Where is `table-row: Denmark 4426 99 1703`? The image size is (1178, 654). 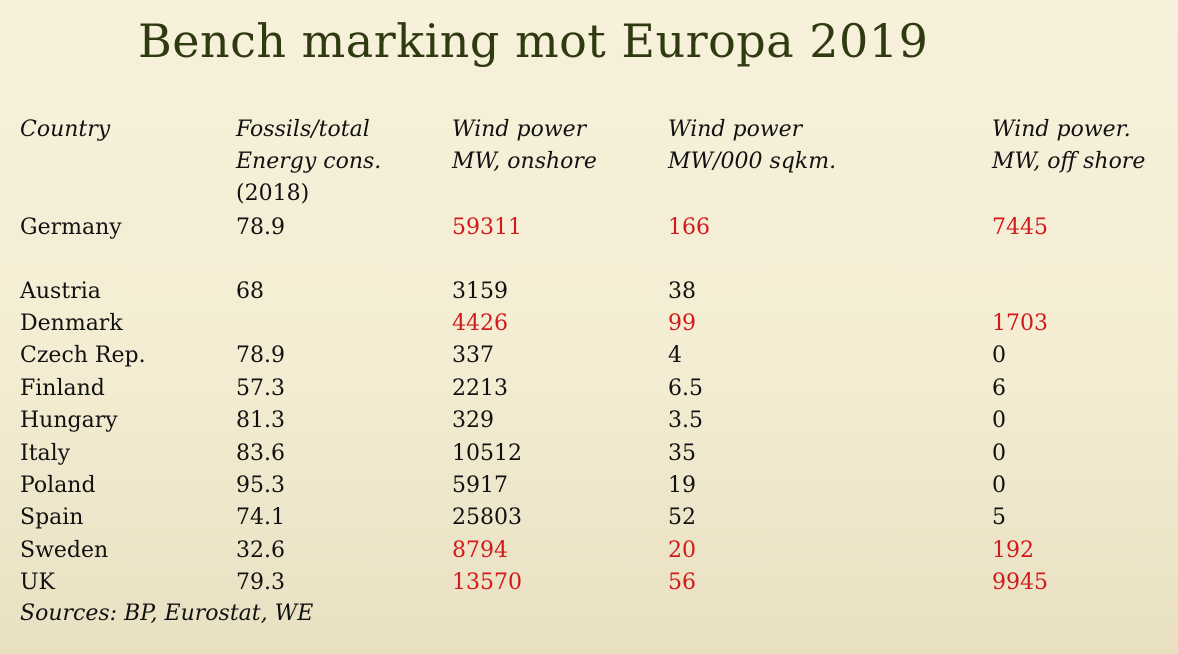 table-row: Denmark 4426 99 1703 is located at coordinates (589, 324).